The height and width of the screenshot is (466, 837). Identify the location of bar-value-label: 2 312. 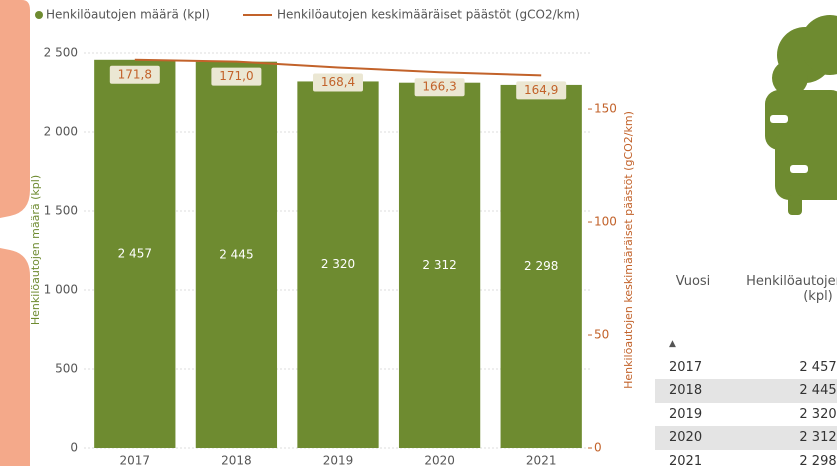
(439, 265).